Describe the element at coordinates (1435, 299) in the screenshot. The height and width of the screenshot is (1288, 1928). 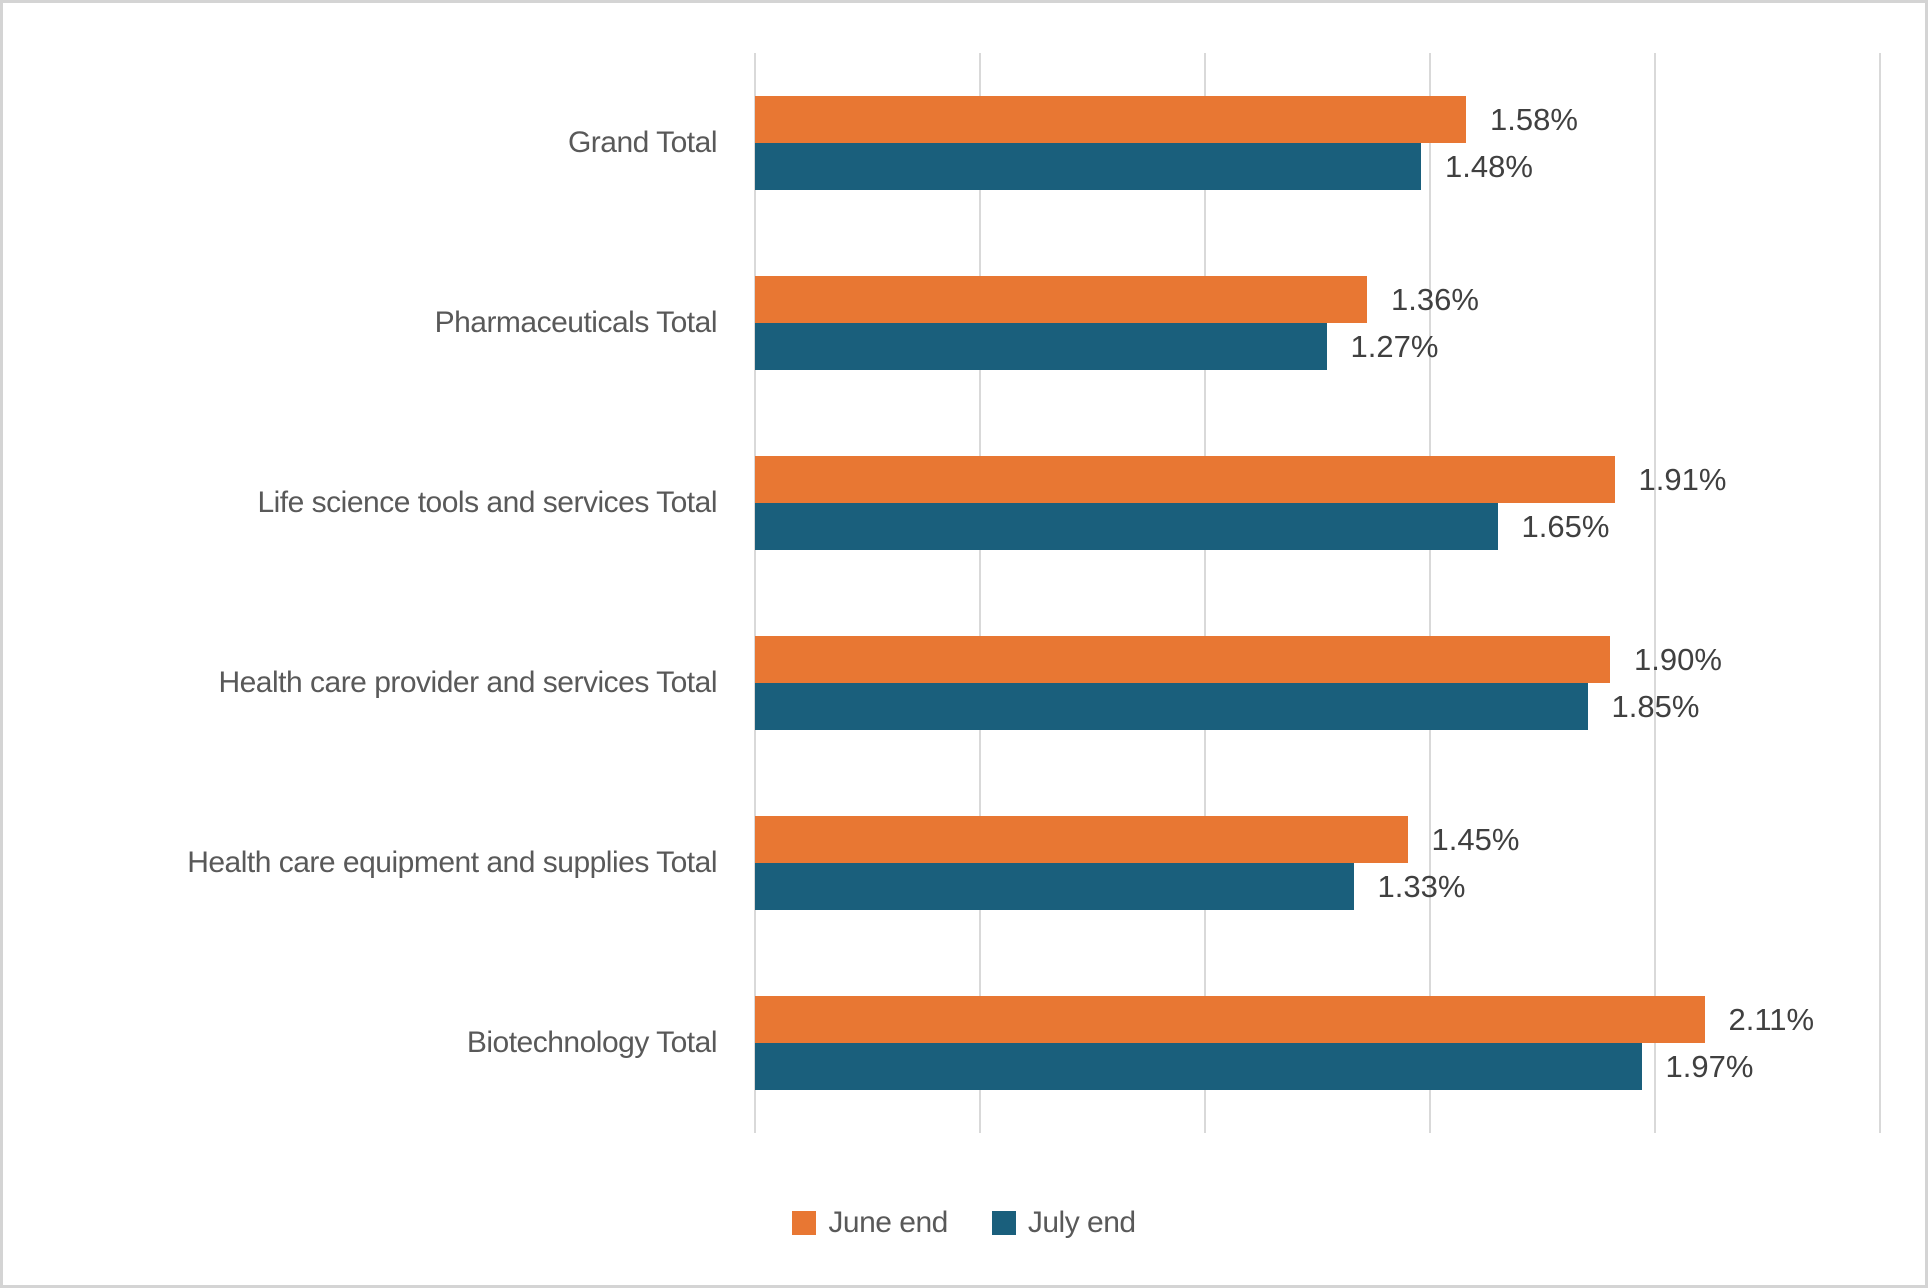
I see `data-label: 1.36%` at that location.